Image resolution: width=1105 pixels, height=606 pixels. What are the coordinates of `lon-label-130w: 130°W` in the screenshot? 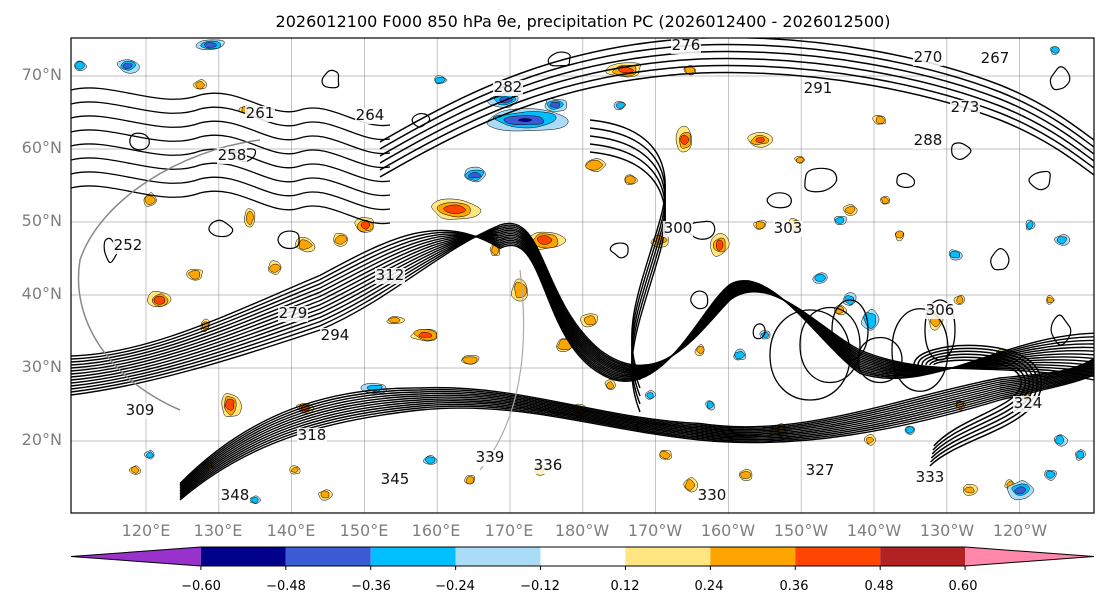 It's located at (947, 530).